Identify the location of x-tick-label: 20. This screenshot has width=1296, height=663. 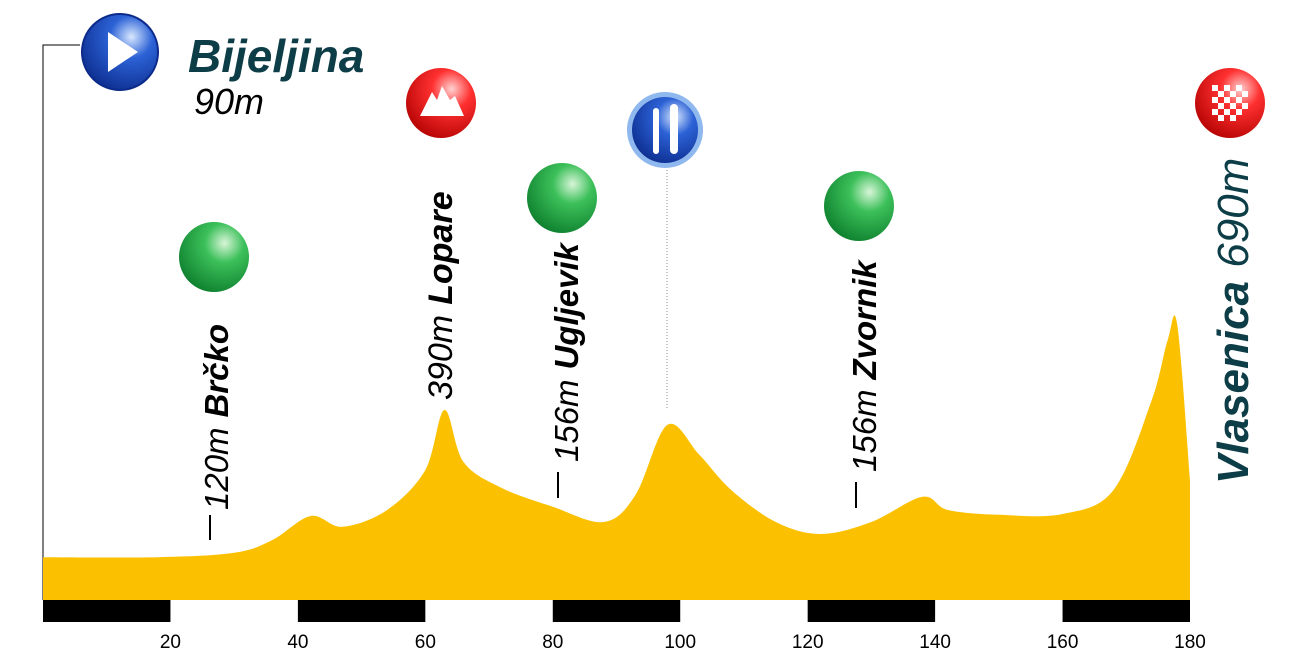
(170, 642).